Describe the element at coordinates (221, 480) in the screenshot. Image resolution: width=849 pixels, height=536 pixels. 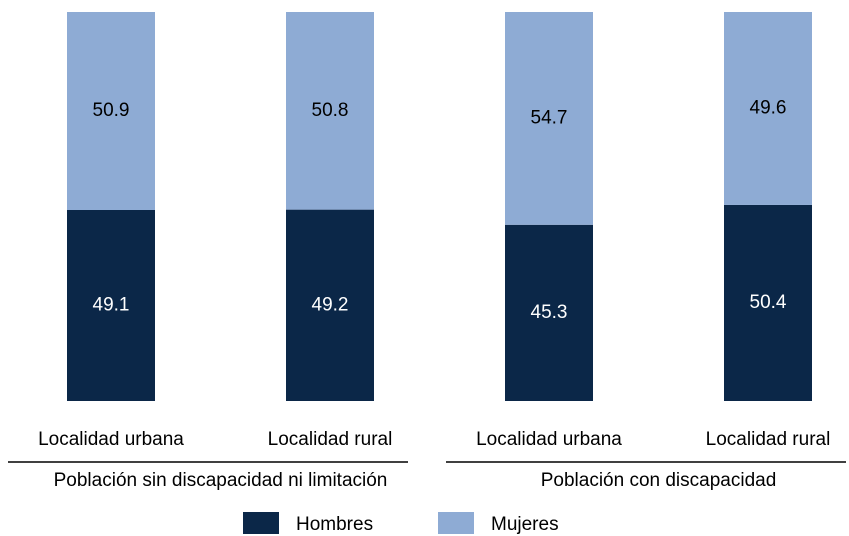
I see `group-label: Población sin discapacidad ni limitación` at that location.